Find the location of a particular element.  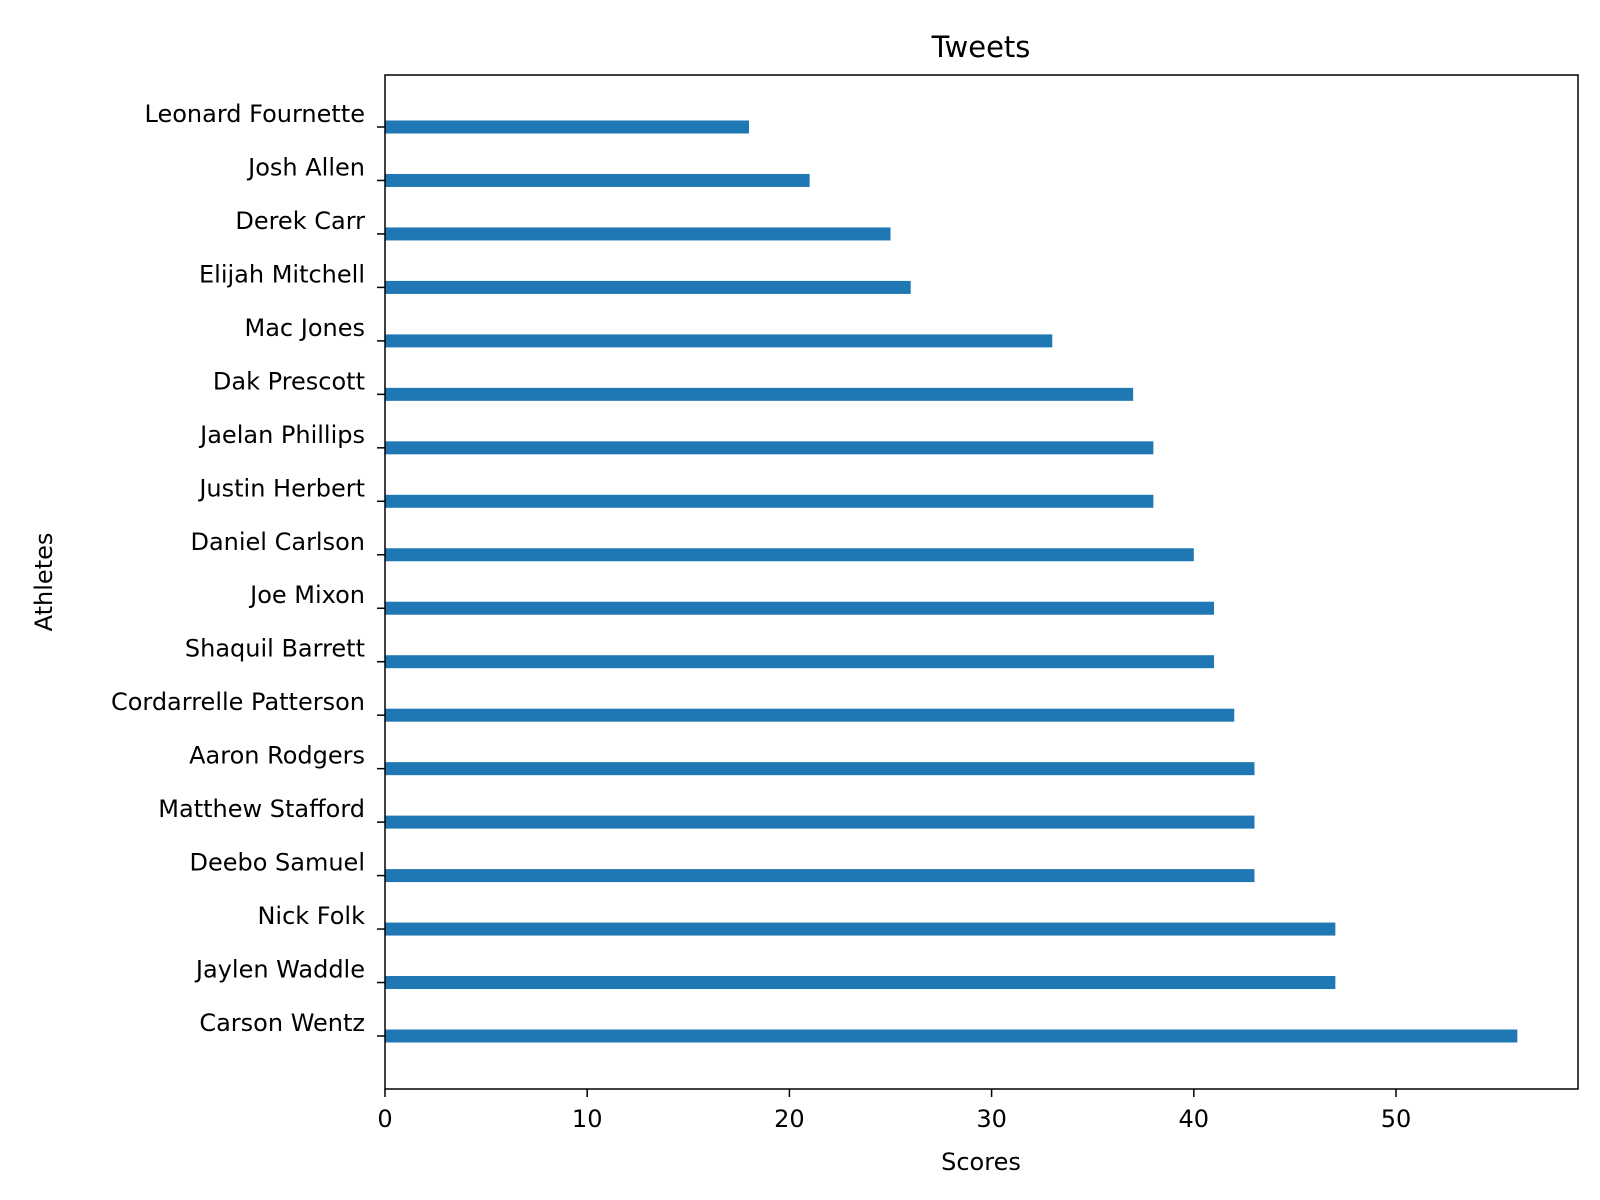

x-tick-label: 50 is located at coordinates (1396, 1119).